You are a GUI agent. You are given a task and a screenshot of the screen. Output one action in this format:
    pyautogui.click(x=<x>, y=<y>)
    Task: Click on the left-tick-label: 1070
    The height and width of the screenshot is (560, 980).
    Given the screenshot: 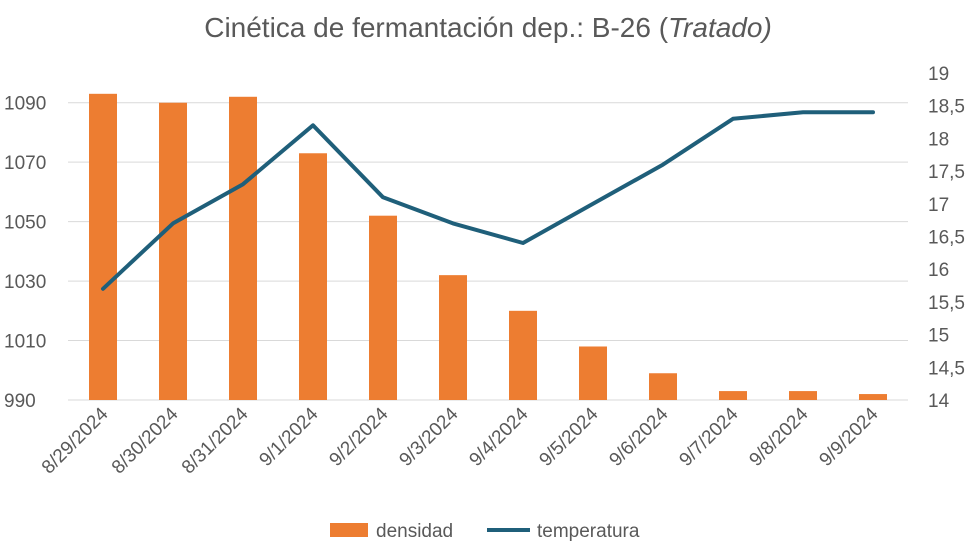 What is the action you would take?
    pyautogui.click(x=25, y=163)
    